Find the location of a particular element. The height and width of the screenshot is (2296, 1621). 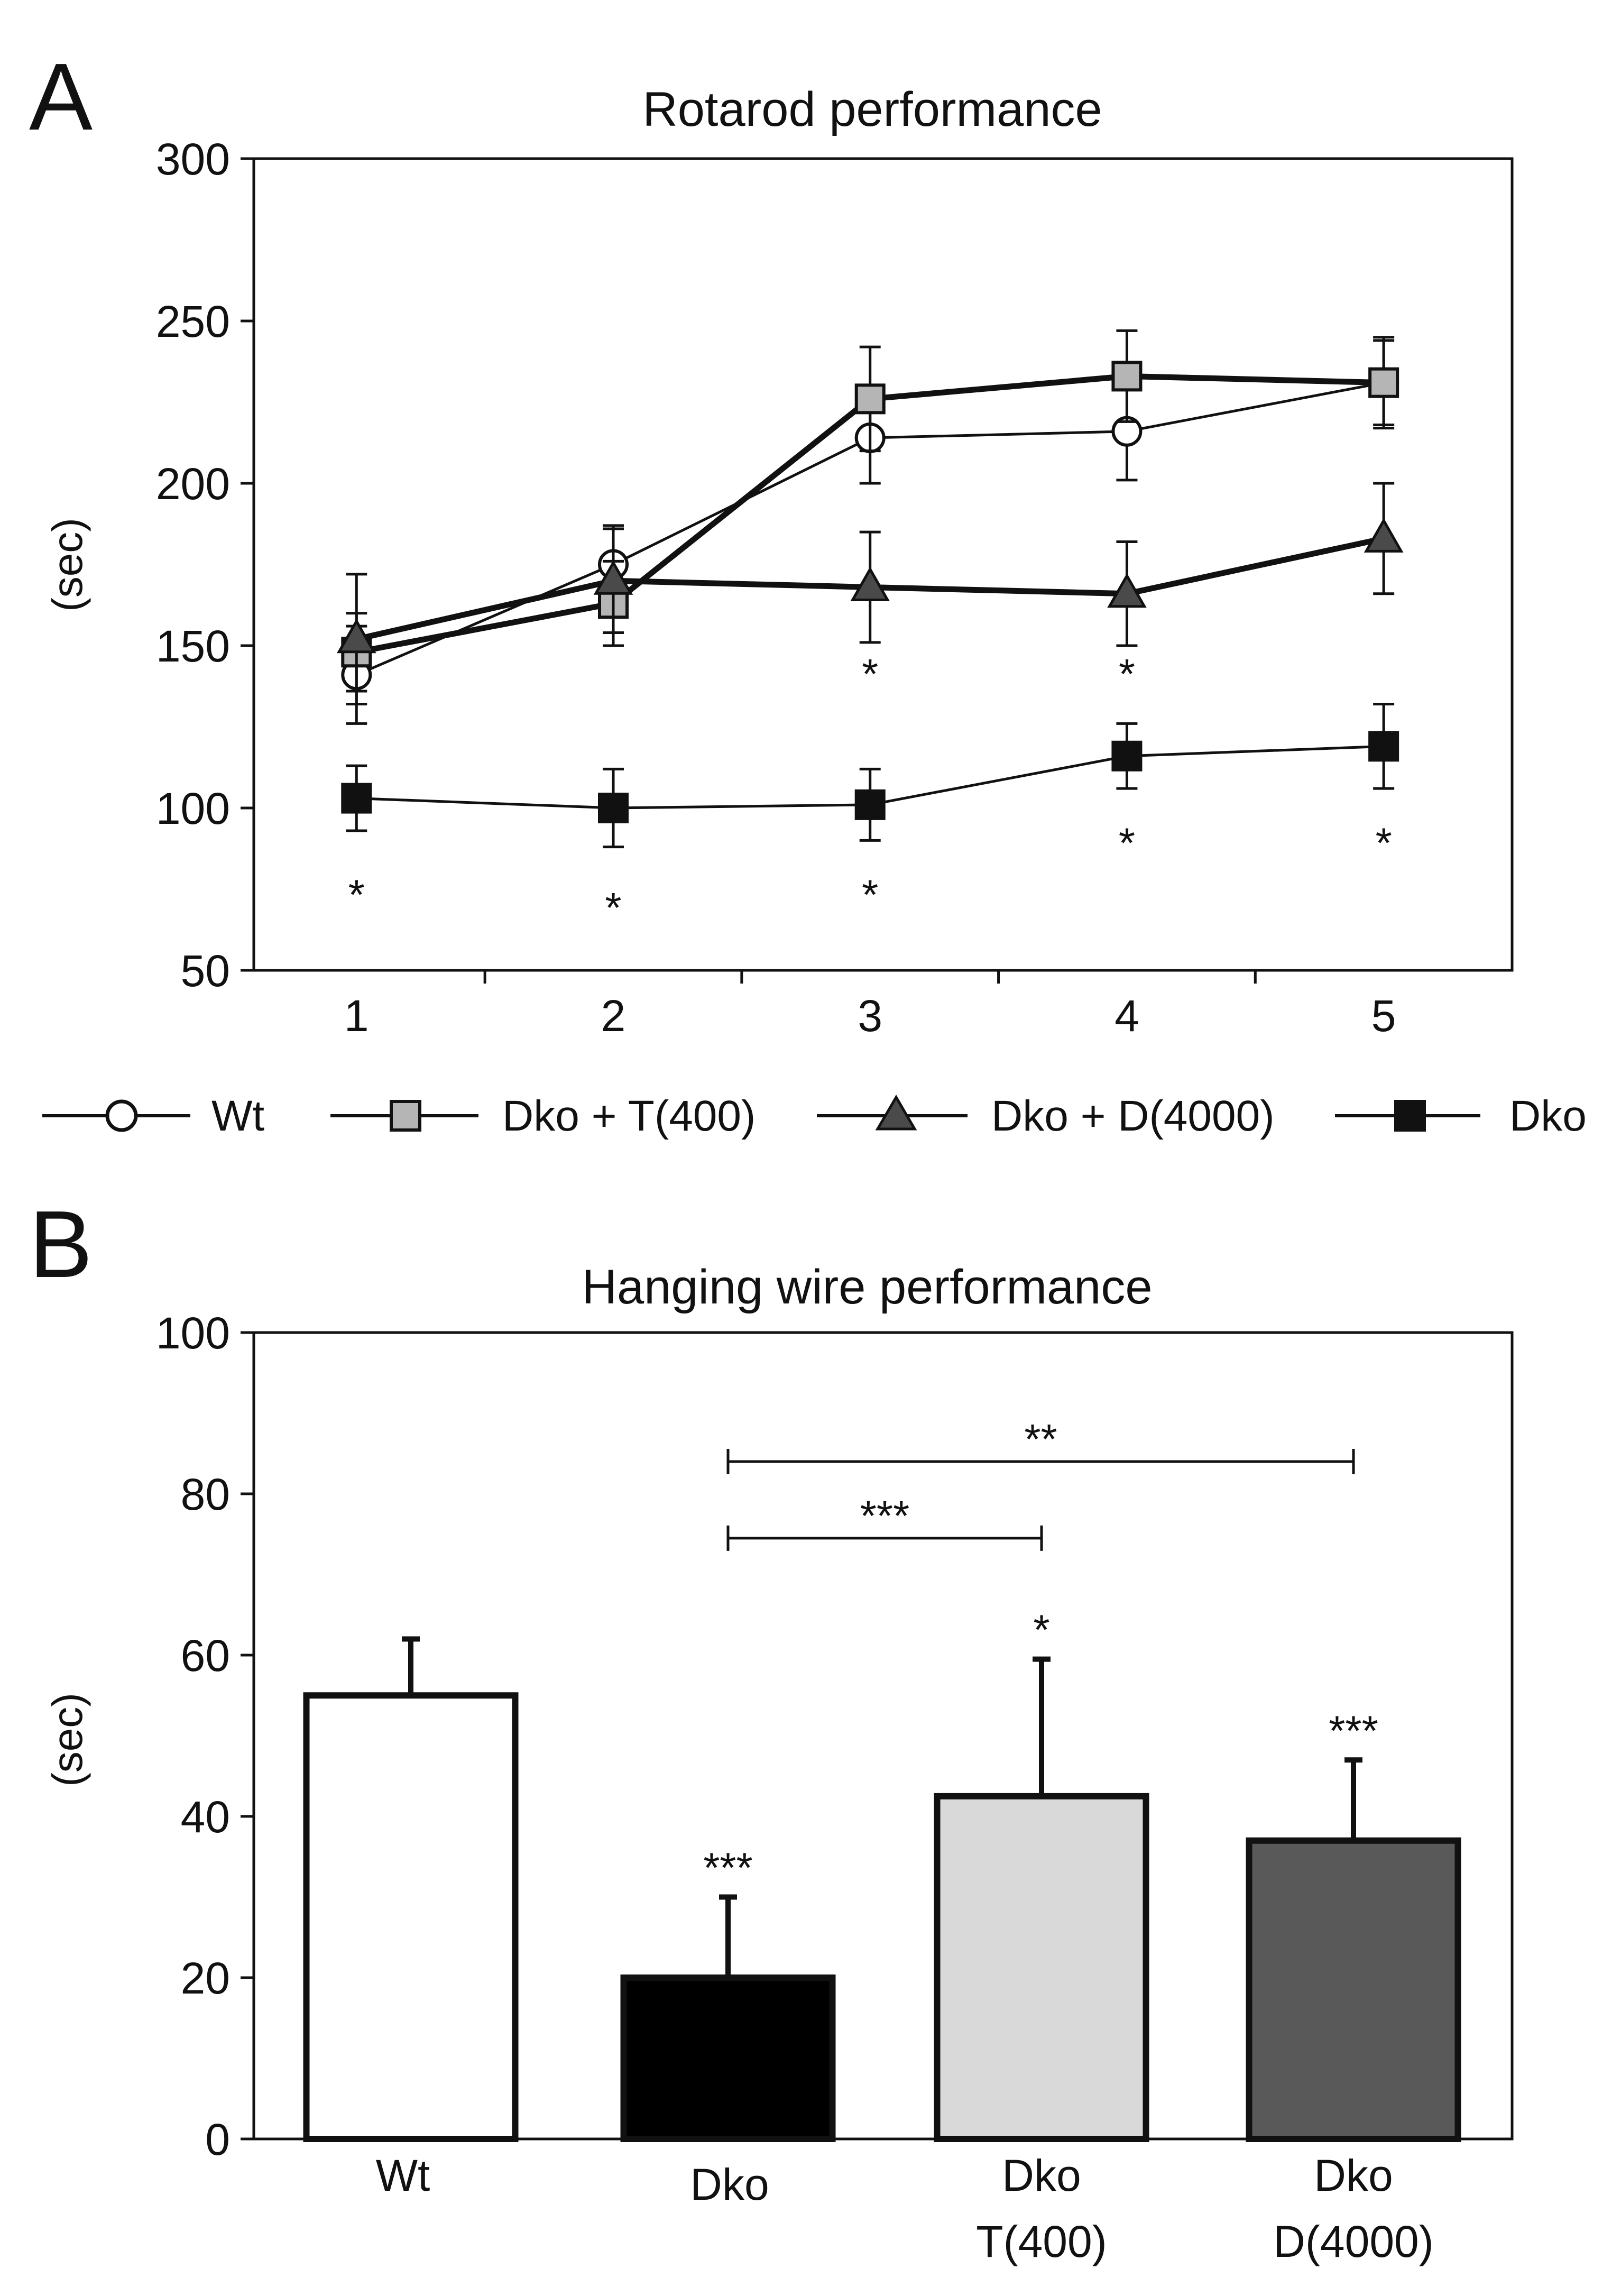

bar-group is located at coordinates (411, 1889).